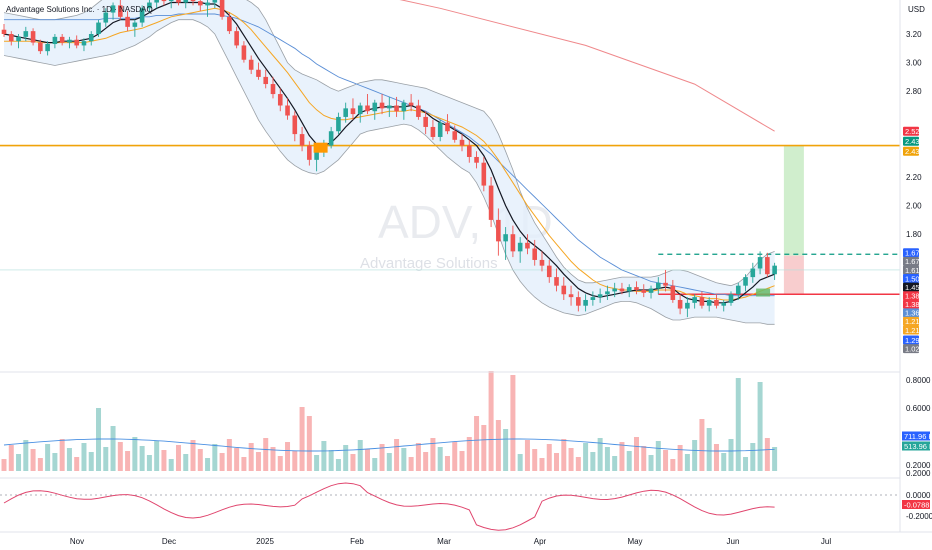 This screenshot has height=550, width=932. I want to click on price-tick-label: 3.00, so click(914, 63).